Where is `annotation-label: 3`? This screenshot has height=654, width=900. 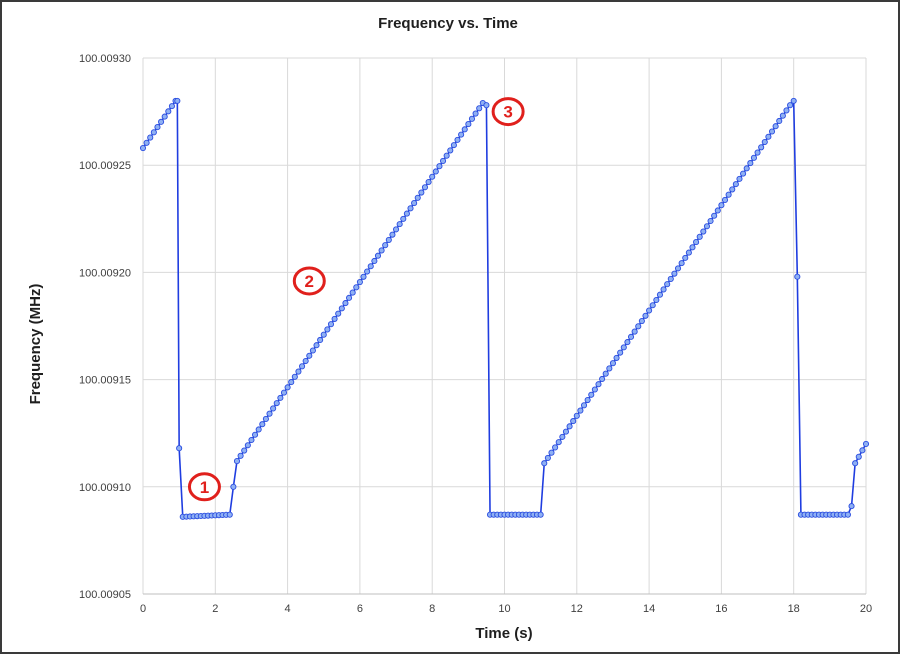
annotation-label: 3 is located at coordinates (507, 112).